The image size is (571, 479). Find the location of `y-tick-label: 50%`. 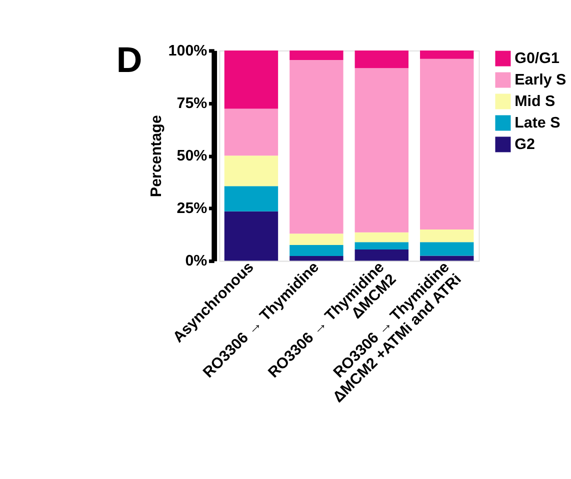

y-tick-label: 50% is located at coordinates (192, 156).